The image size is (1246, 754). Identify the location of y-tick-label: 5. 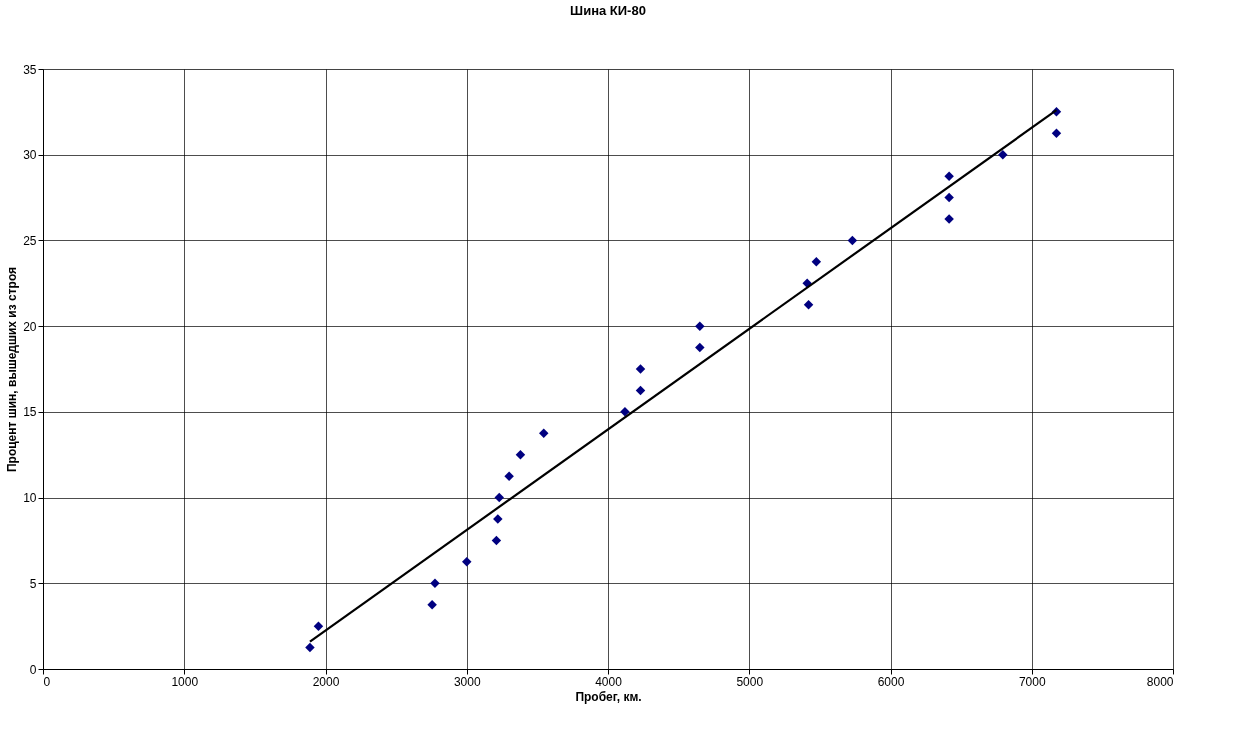
(33, 583).